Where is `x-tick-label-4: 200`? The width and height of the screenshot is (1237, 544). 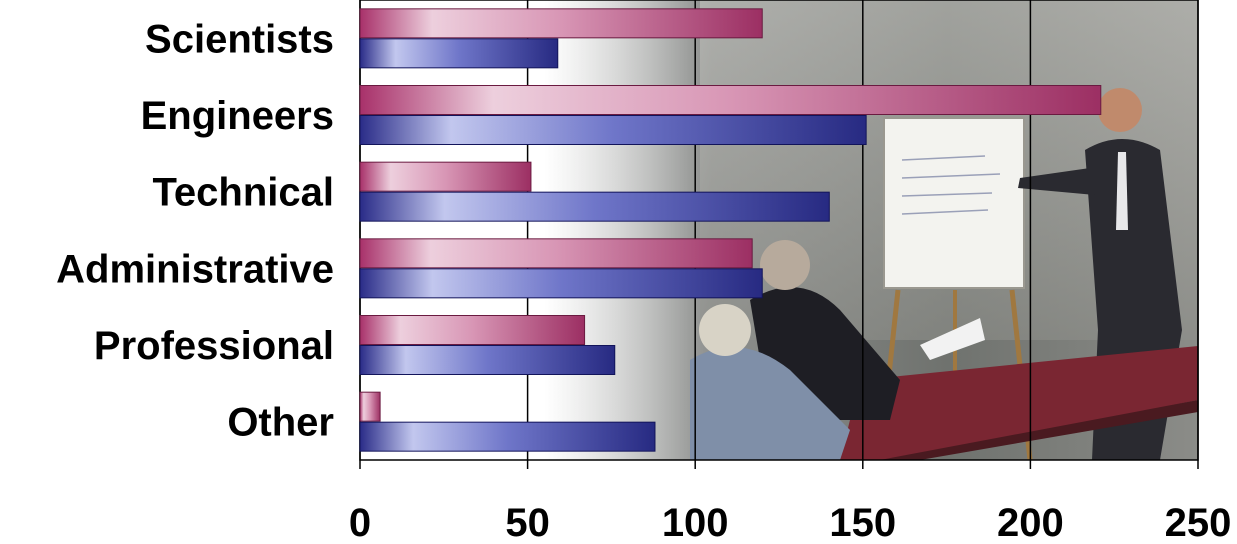
x-tick-label-4: 200 is located at coordinates (1030, 522).